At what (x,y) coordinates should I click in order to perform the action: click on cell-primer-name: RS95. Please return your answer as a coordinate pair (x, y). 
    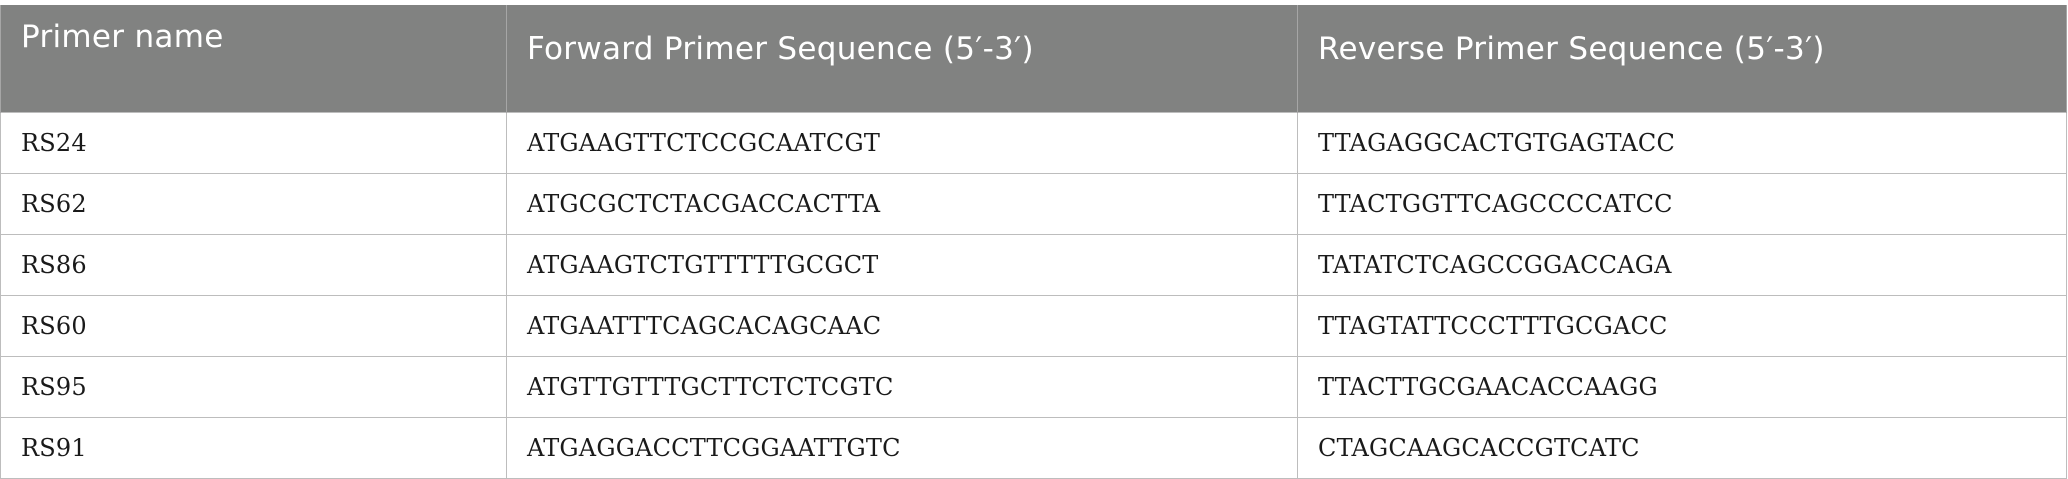
    Looking at the image, I should click on (253, 387).